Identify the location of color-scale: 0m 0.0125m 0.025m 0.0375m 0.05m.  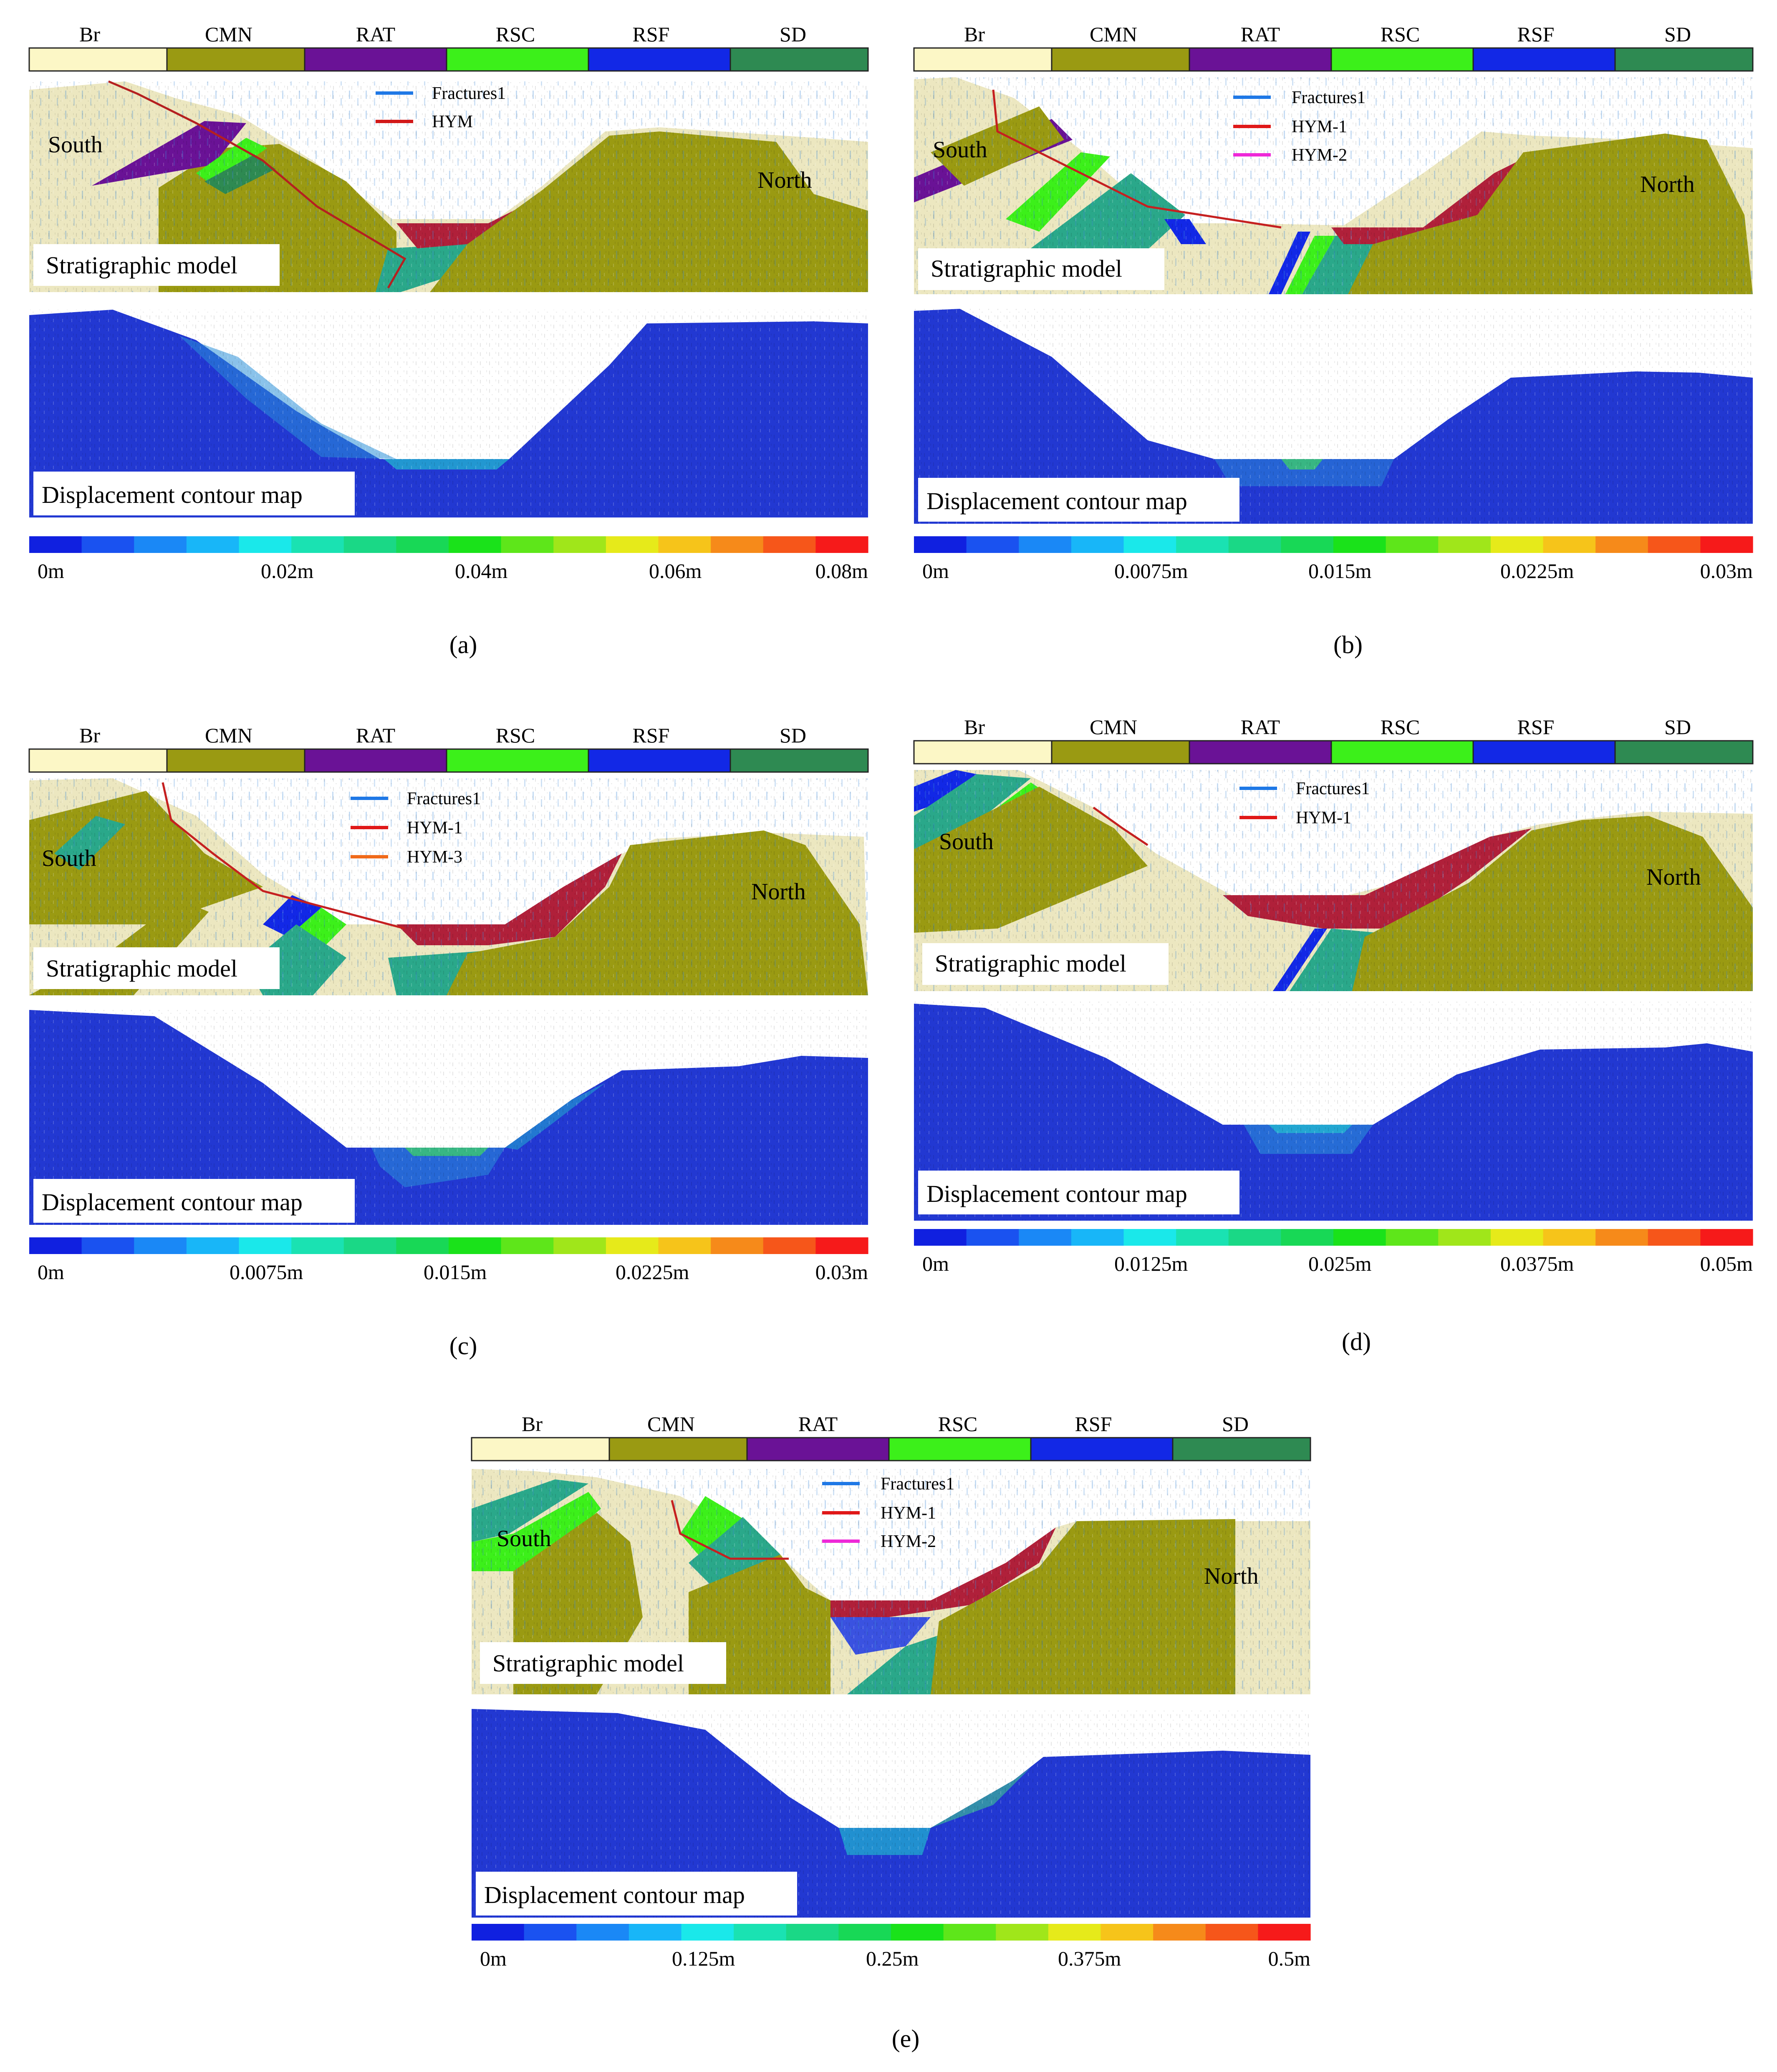
(1333, 1252).